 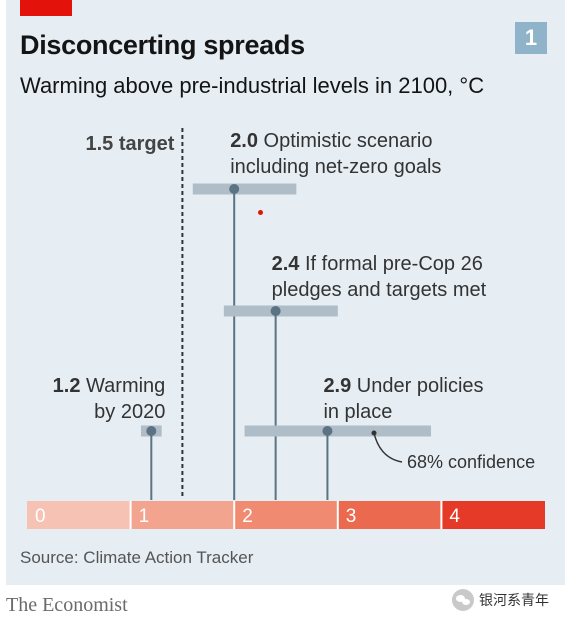 I want to click on scenario-label-2.0: 2.0 Optimistic scenario, so click(x=331, y=141).